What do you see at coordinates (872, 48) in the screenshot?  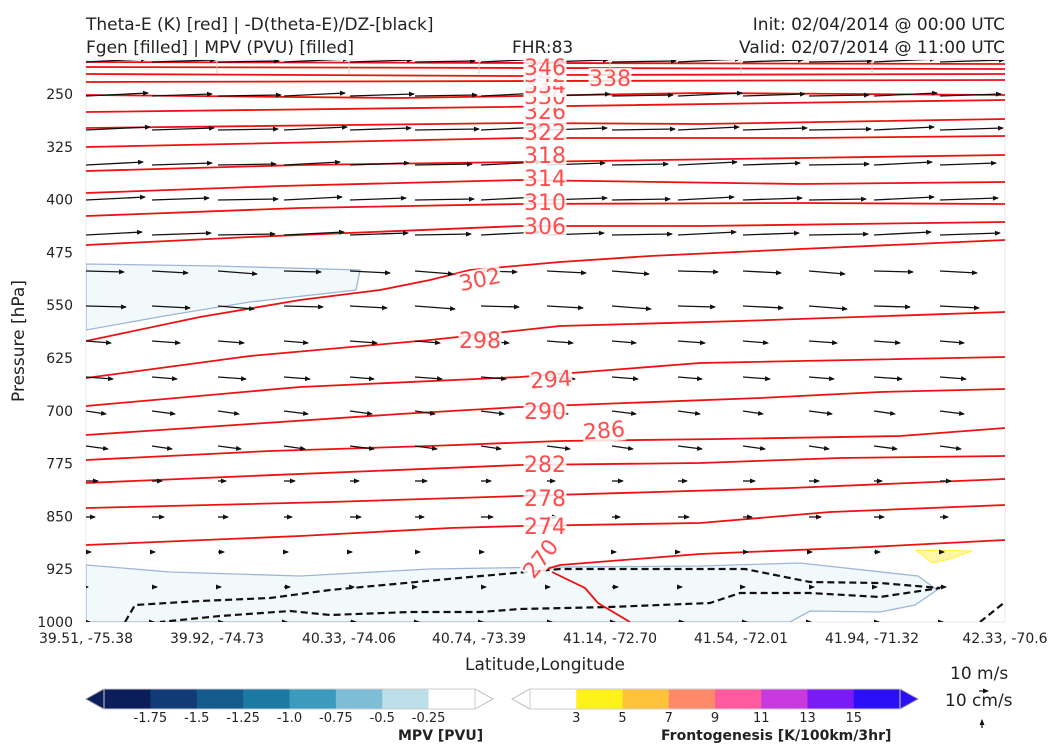 I see `valid-time: Valid: 02/07/2014 @ 11:00 UTC` at bounding box center [872, 48].